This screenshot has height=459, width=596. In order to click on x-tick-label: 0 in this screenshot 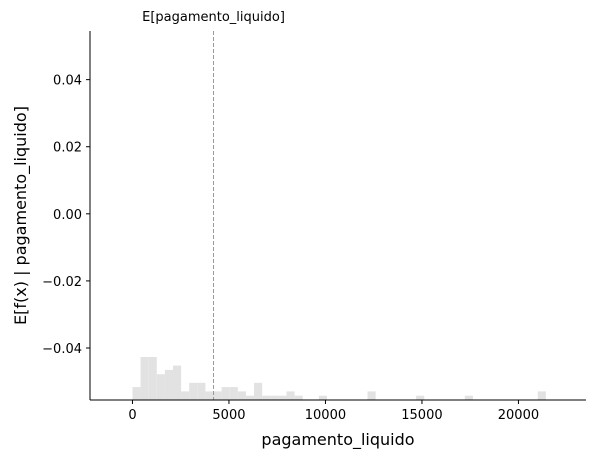, I will do `click(132, 415)`.